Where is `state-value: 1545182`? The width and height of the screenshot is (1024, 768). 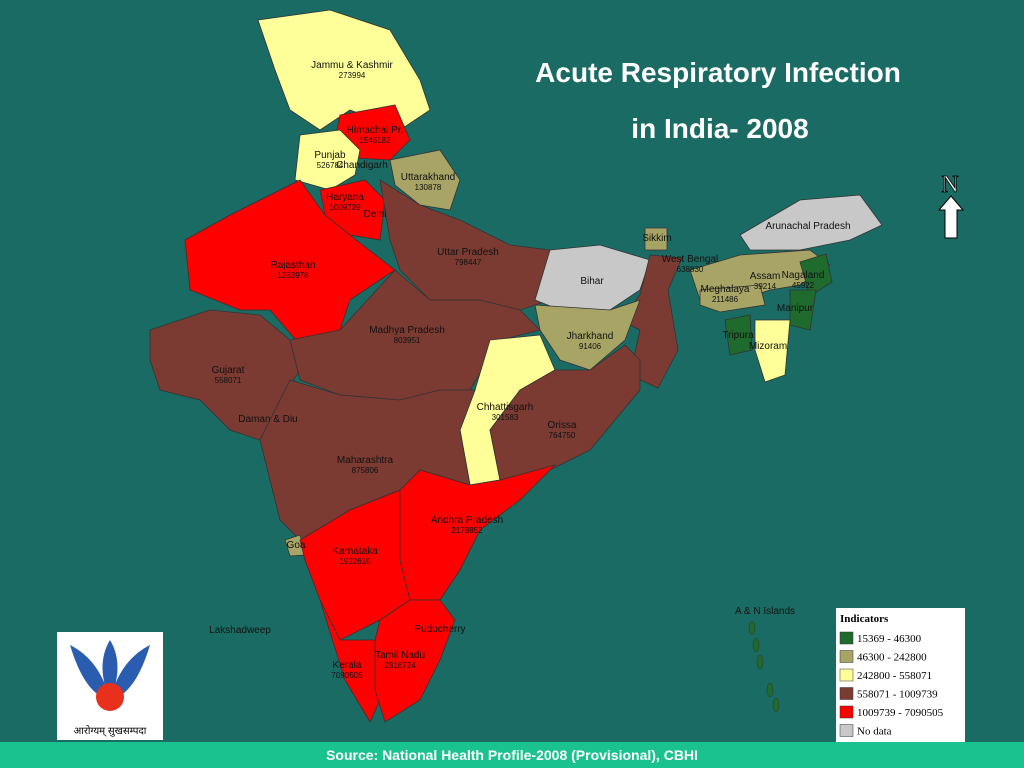 state-value: 1545182 is located at coordinates (375, 140).